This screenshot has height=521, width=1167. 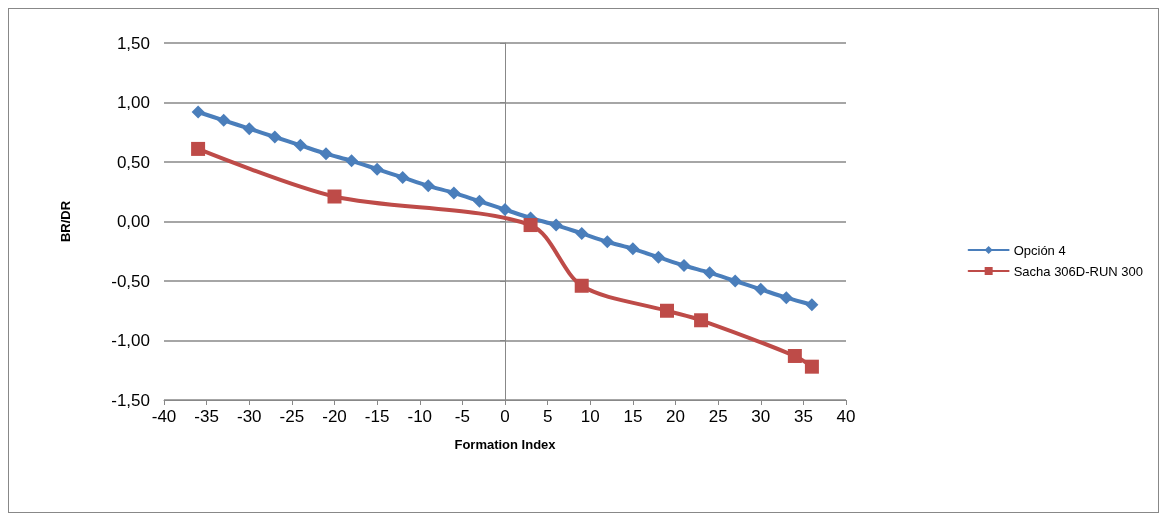 What do you see at coordinates (133, 162) in the screenshot?
I see `y-tick-label: 0,50` at bounding box center [133, 162].